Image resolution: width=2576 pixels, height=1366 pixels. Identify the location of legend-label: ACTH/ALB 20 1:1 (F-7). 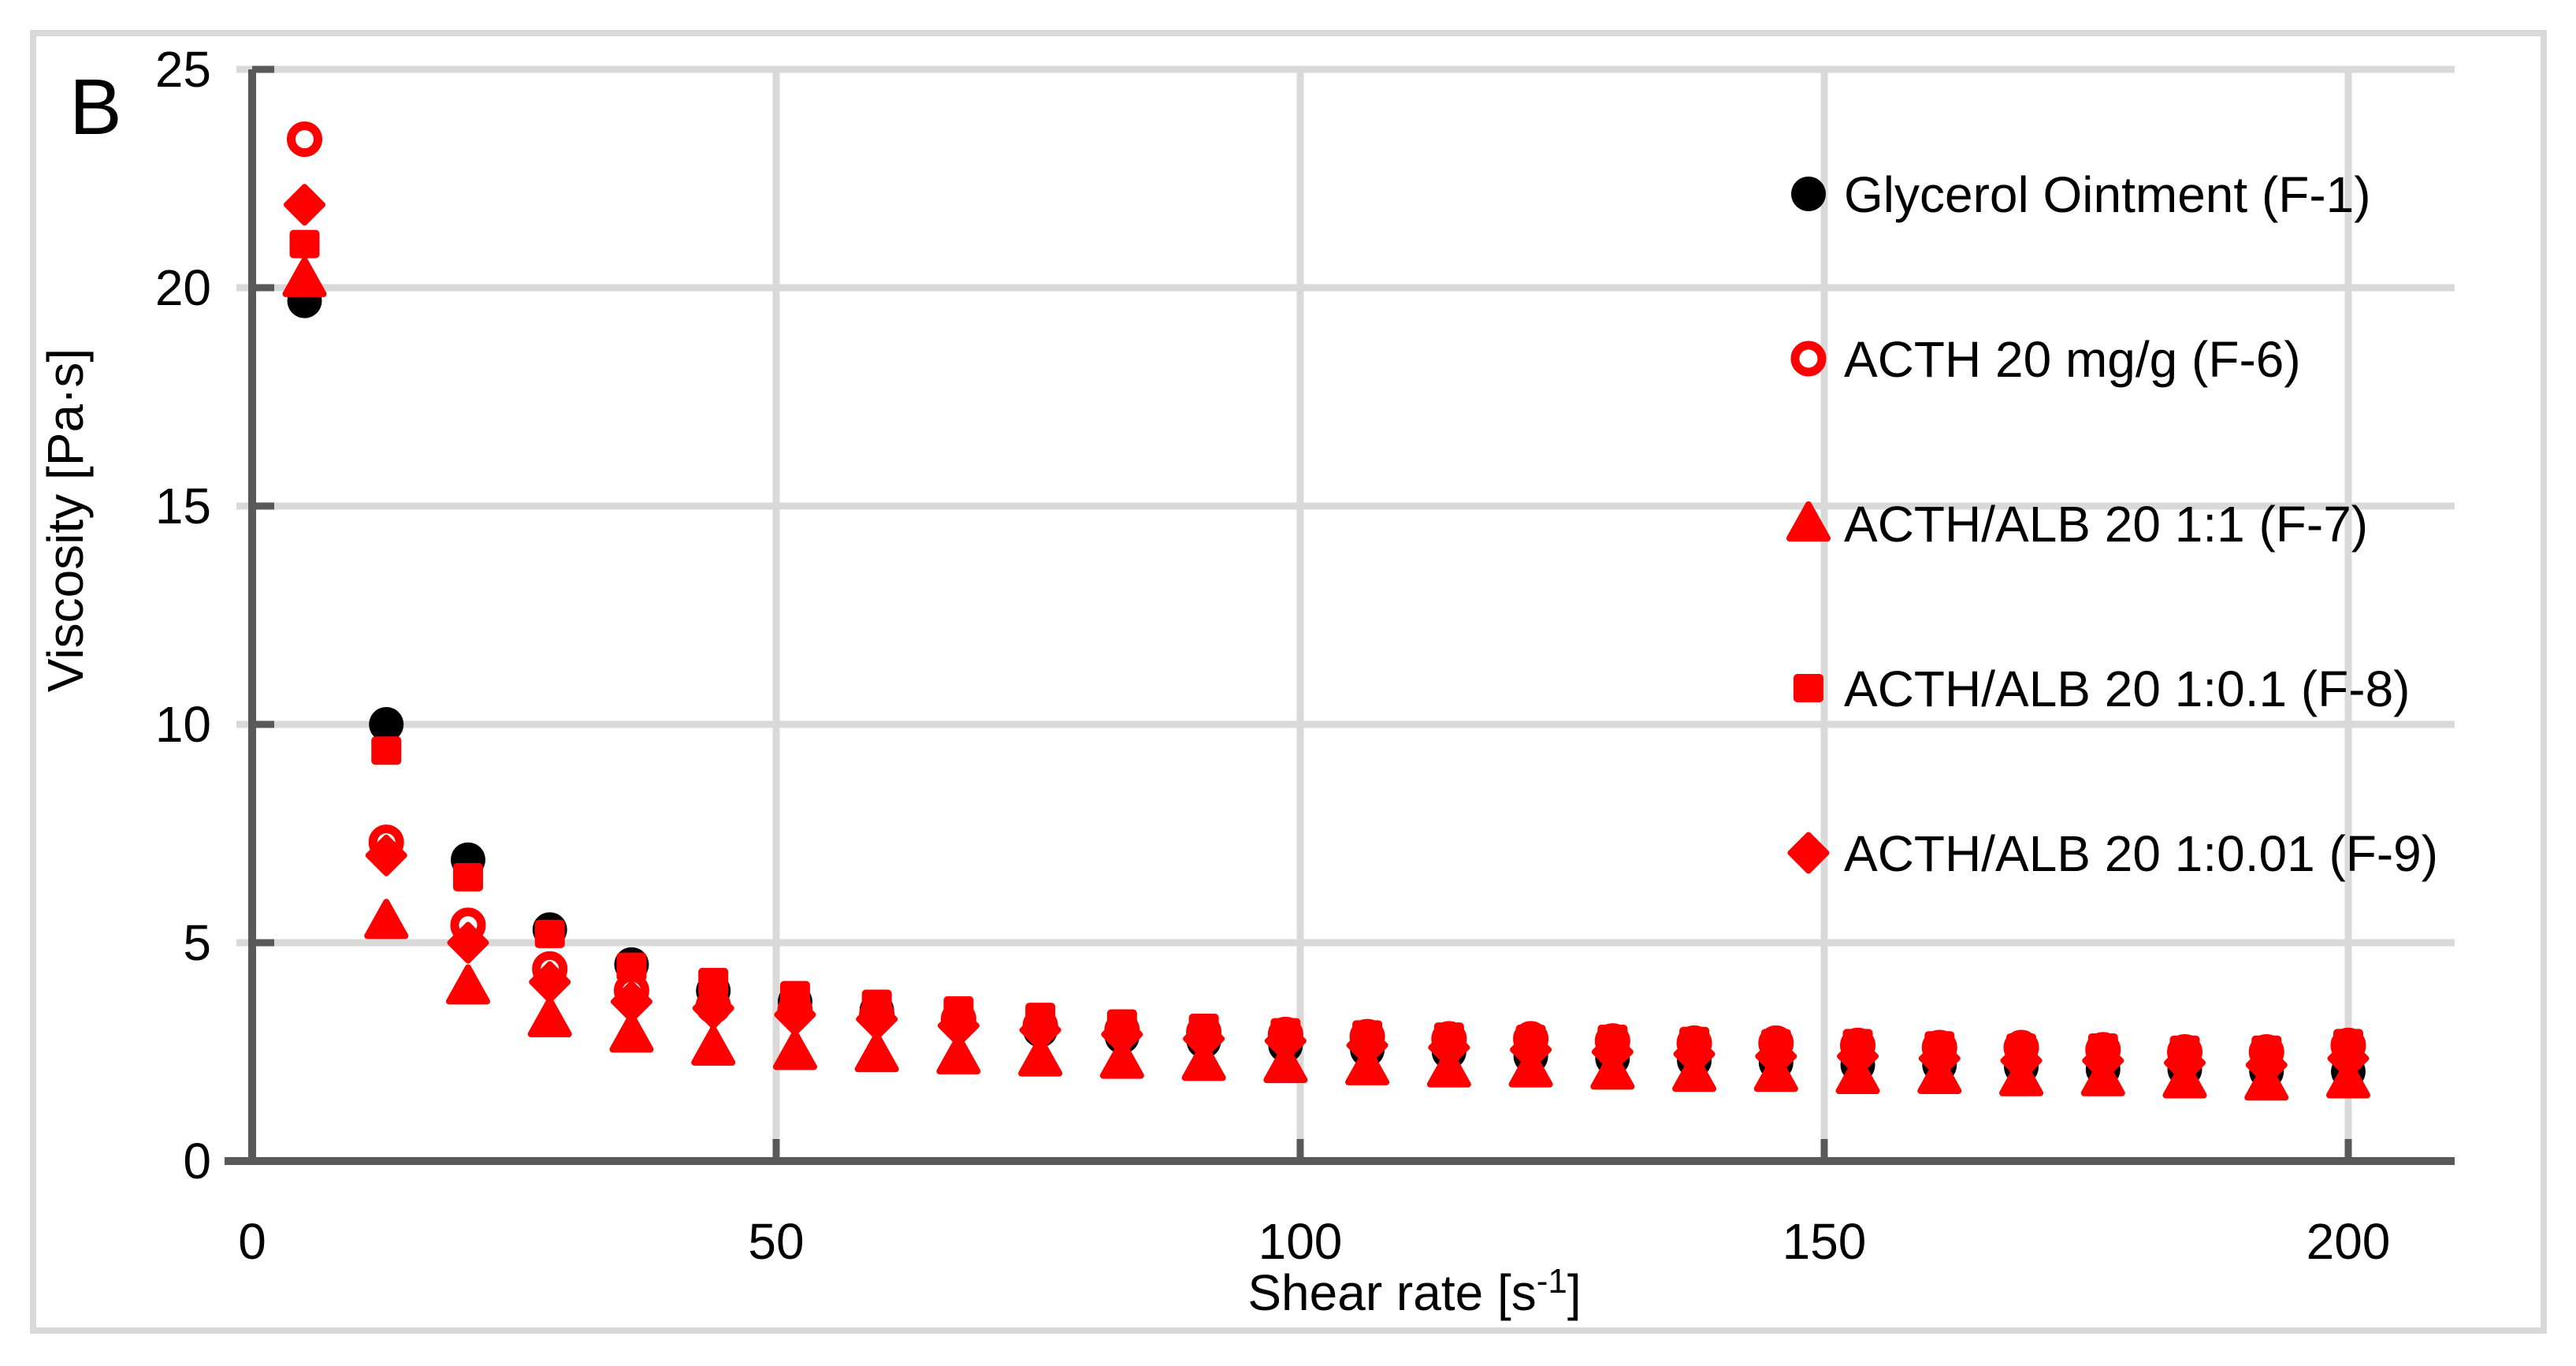
(2106, 524).